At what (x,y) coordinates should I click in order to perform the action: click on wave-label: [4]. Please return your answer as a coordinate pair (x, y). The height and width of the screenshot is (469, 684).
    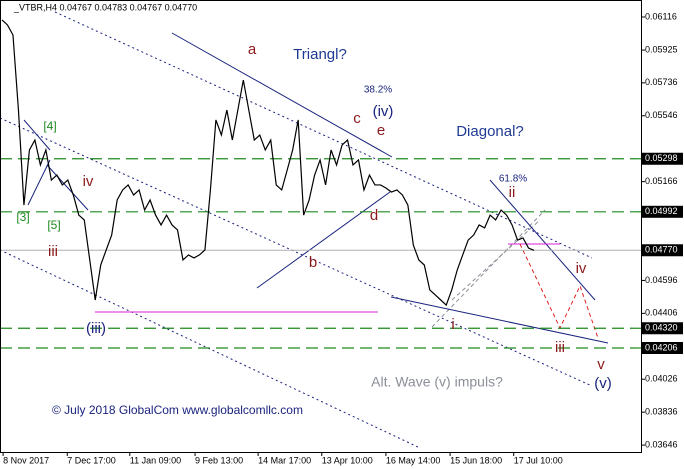
    Looking at the image, I should click on (49, 126).